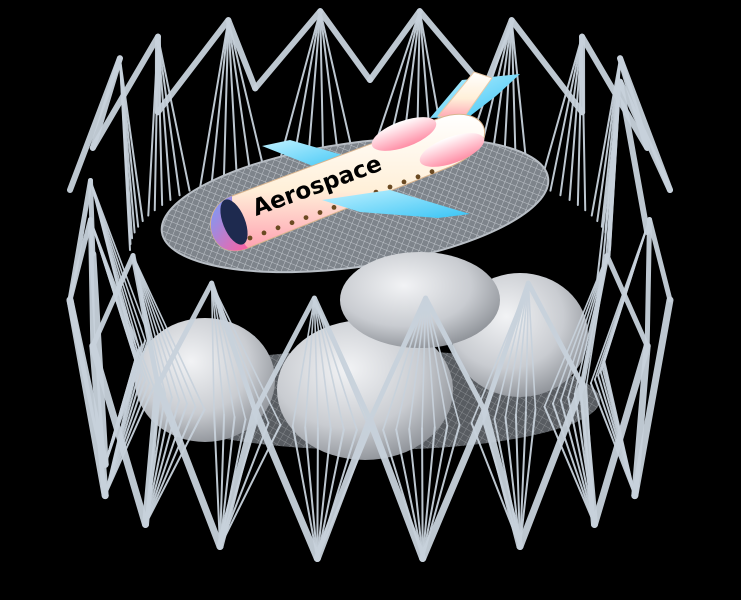 Image resolution: width=741 pixels, height=600 pixels. Describe the element at coordinates (234, 222) in the screenshot. I see `airplane-nose-ring` at that location.